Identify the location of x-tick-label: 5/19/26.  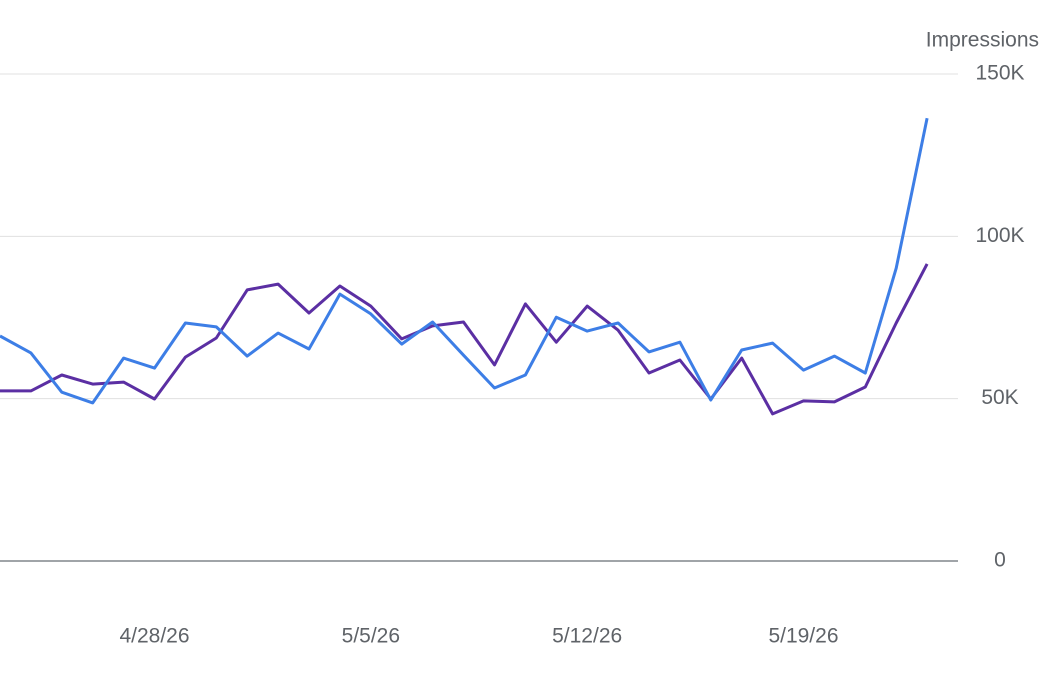
(803, 636).